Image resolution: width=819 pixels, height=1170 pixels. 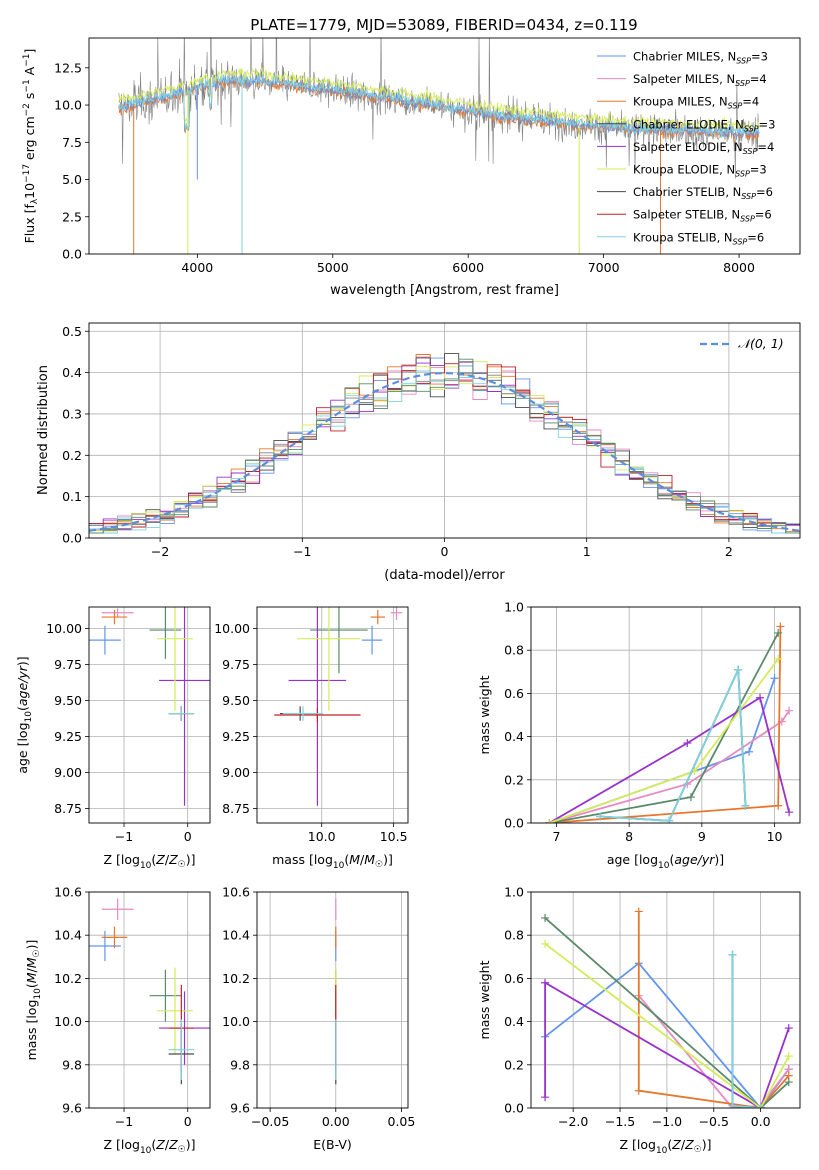 I want to click on x-tick-label: 6000, so click(x=468, y=267).